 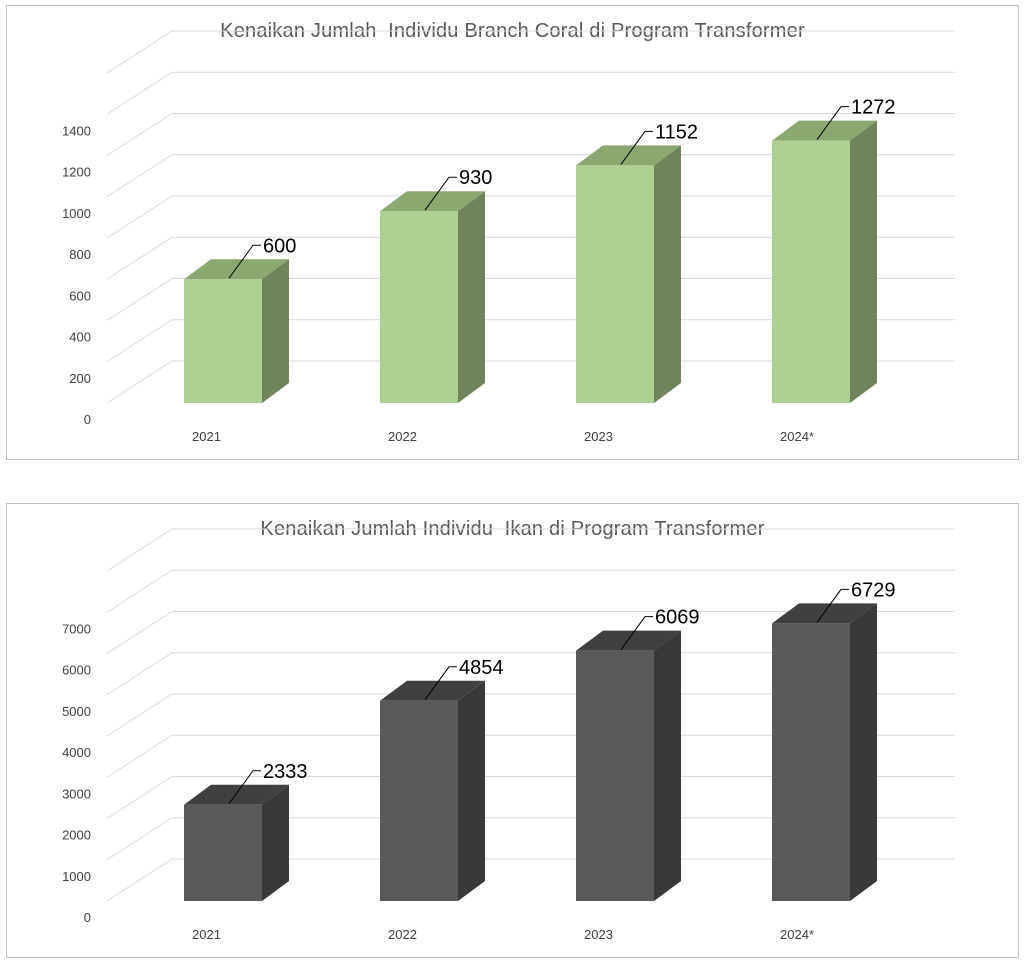 I want to click on y-tick-label: 7000, so click(x=76, y=628).